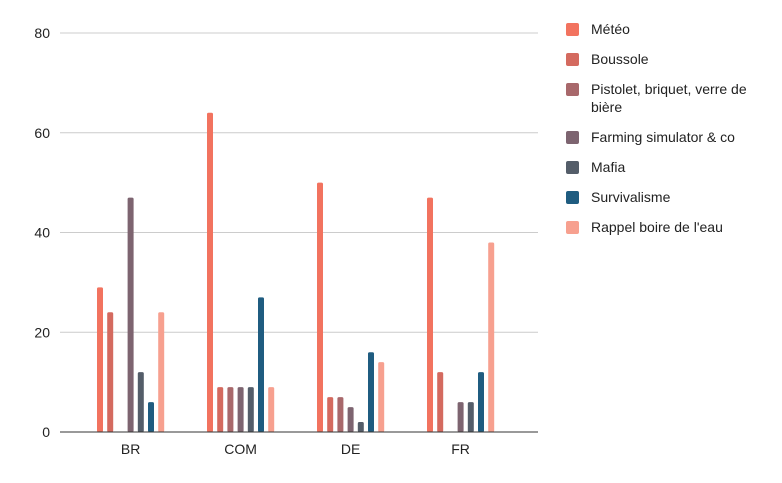 Image resolution: width=782 pixels, height=483 pixels. Describe the element at coordinates (350, 449) in the screenshot. I see `x-tick-label: DE` at that location.